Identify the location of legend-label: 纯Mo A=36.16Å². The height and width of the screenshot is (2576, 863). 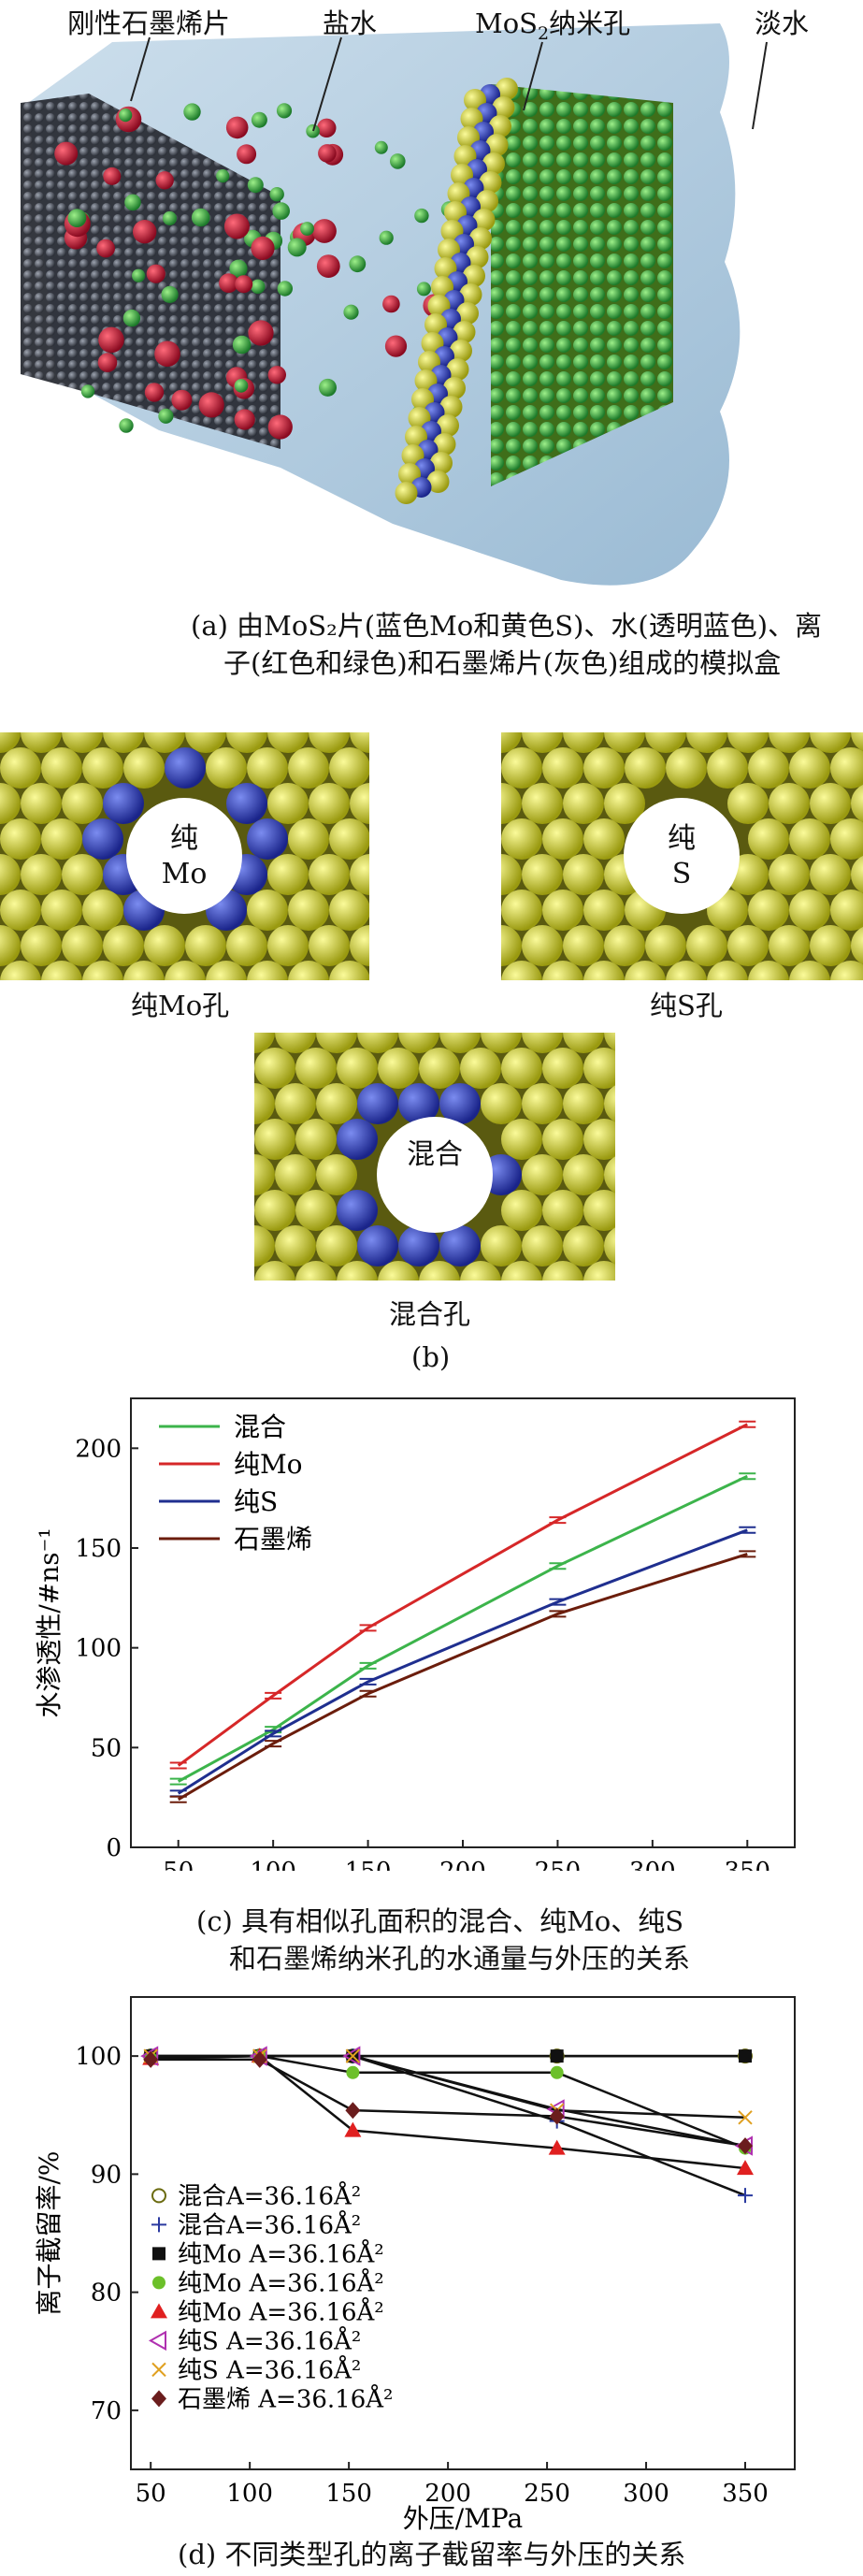
(281, 2311).